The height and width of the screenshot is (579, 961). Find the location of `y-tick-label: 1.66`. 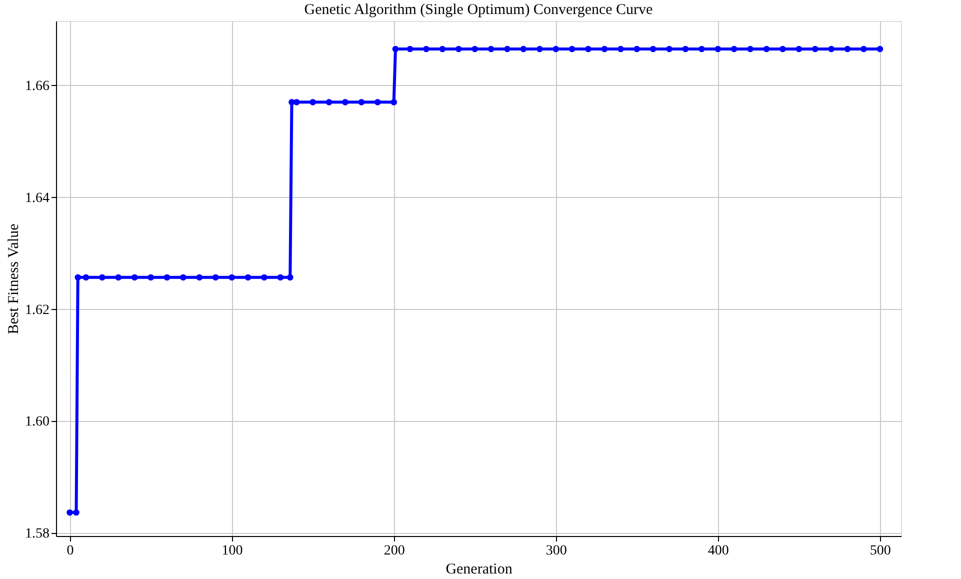

y-tick-label: 1.66 is located at coordinates (37, 86).